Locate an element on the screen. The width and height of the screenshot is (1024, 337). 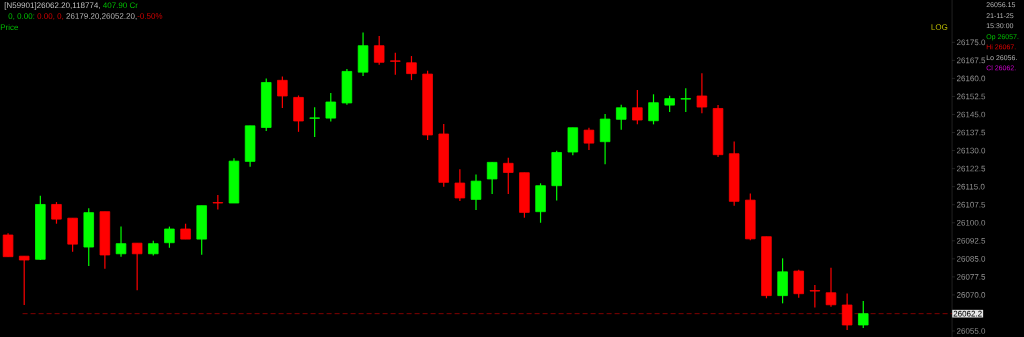
annotation: -0.50% is located at coordinates (150, 16).